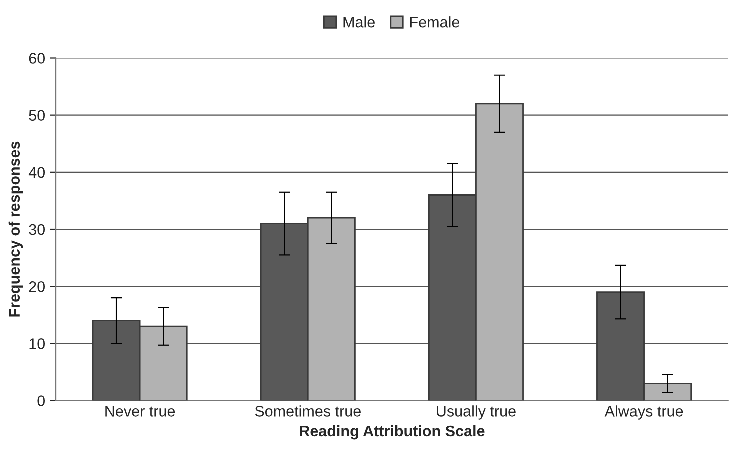 This screenshot has height=466, width=747. What do you see at coordinates (359, 22) in the screenshot?
I see `legend-label: Male` at bounding box center [359, 22].